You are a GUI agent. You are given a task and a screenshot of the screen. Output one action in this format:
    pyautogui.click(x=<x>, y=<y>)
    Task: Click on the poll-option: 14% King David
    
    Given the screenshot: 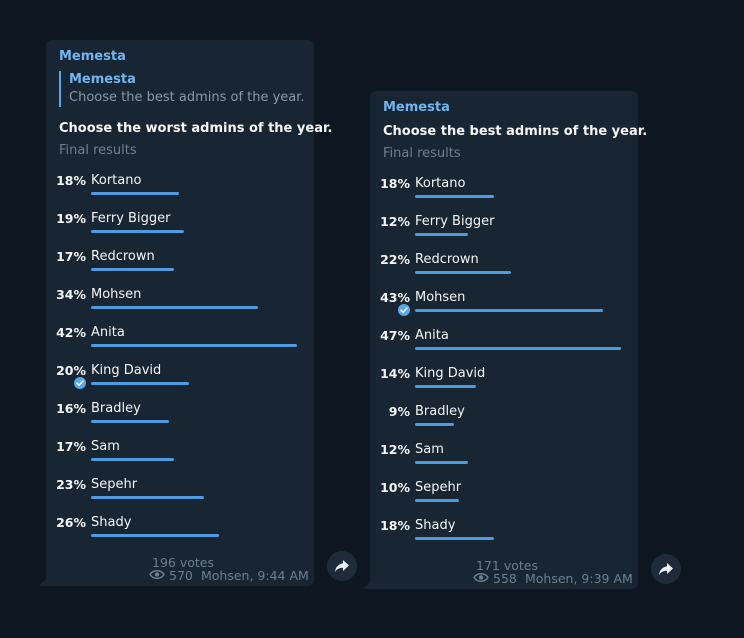 What is the action you would take?
    pyautogui.click(x=504, y=385)
    